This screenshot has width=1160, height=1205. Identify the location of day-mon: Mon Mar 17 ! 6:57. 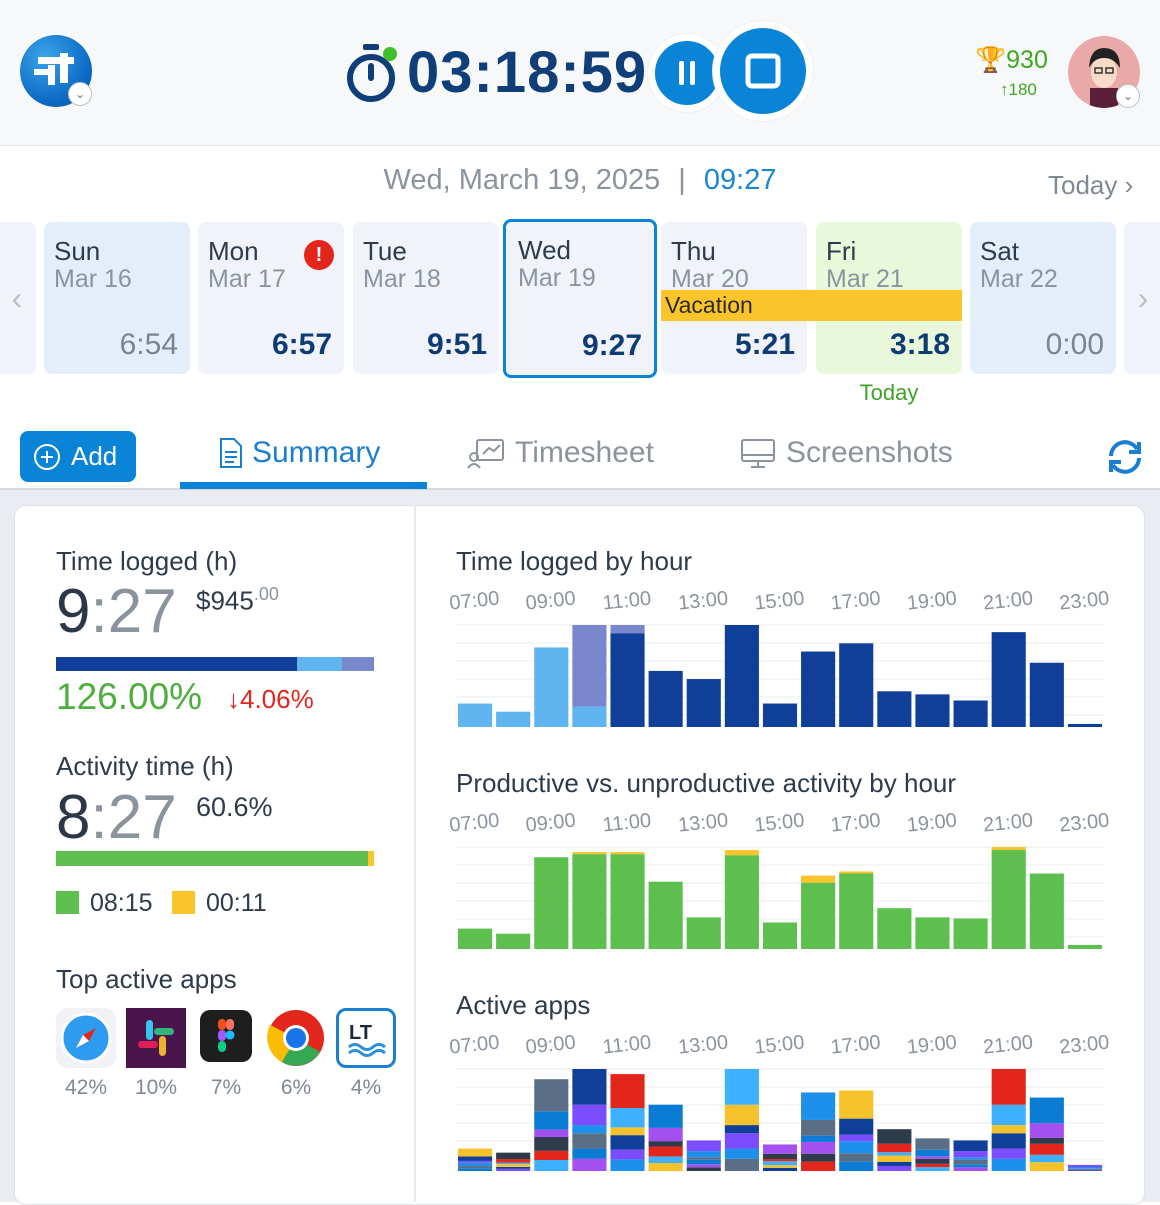
(271, 298).